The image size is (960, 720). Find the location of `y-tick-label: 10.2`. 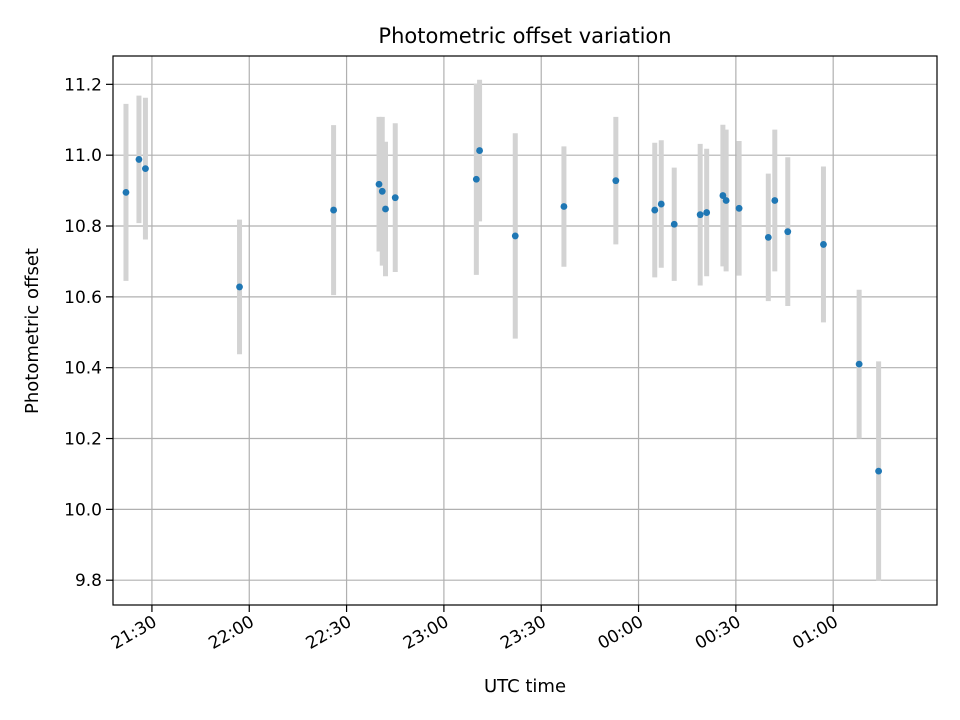

y-tick-label: 10.2 is located at coordinates (83, 440).